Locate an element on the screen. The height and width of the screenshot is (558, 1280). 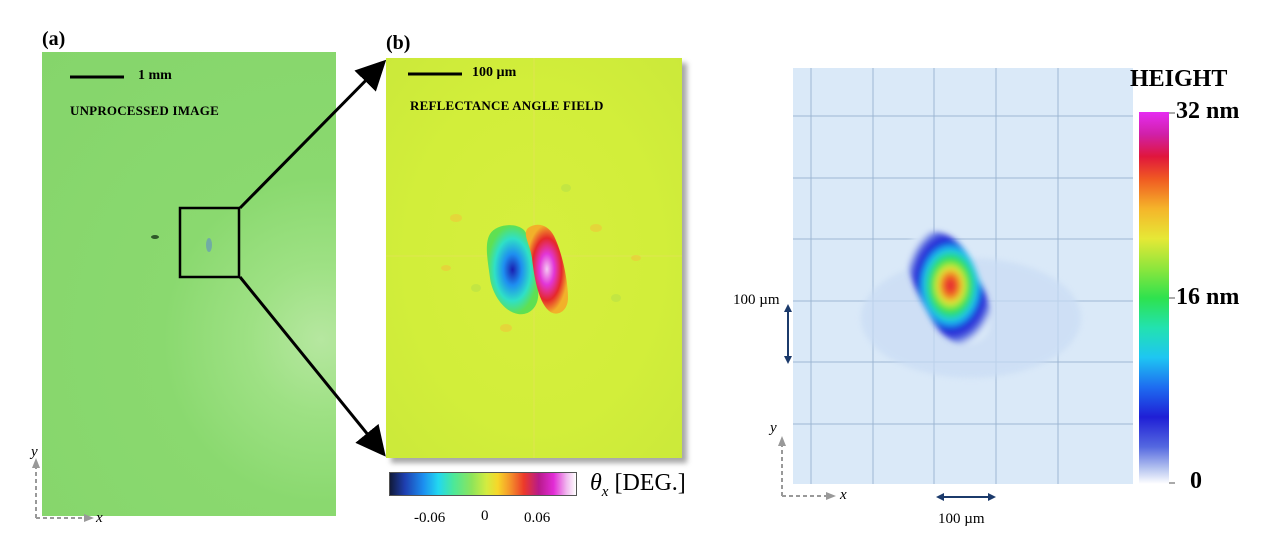
panel-b-colorbar-symbol: θ is located at coordinates (596, 483).